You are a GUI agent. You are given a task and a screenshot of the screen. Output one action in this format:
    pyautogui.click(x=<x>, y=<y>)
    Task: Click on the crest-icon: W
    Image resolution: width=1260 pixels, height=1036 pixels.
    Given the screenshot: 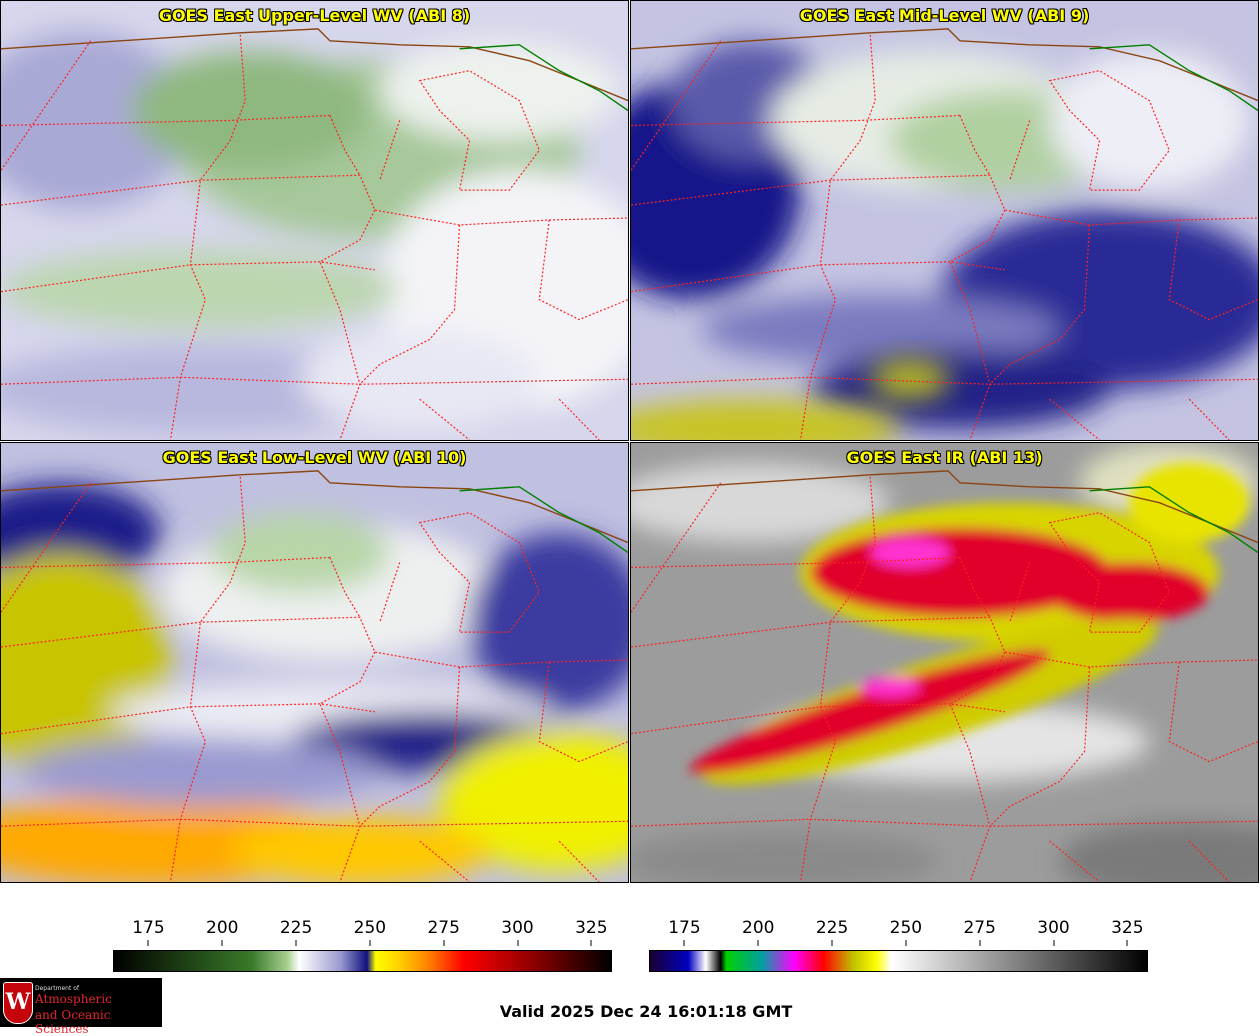 What is the action you would take?
    pyautogui.click(x=18, y=1003)
    